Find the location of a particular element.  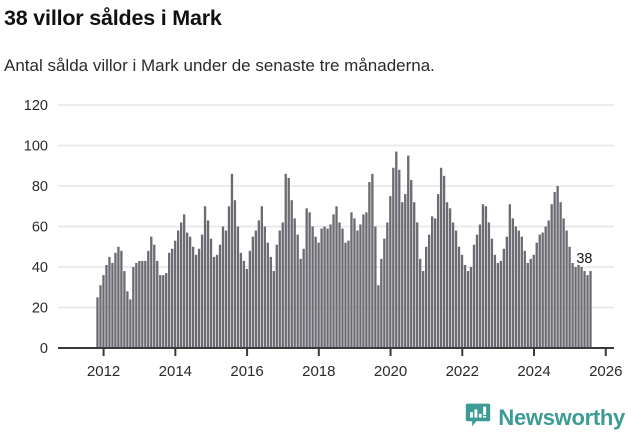

x-axis-tick-label: 2016 is located at coordinates (246, 371).